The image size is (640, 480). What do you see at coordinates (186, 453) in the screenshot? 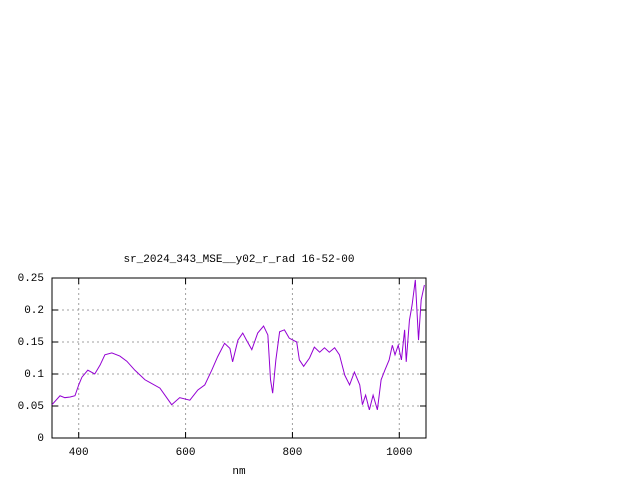
I see `x-tick-label: 600` at bounding box center [186, 453].